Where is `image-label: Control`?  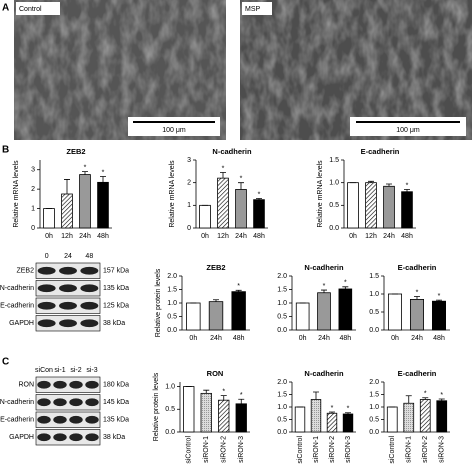
image-label: Control is located at coordinates (30, 9).